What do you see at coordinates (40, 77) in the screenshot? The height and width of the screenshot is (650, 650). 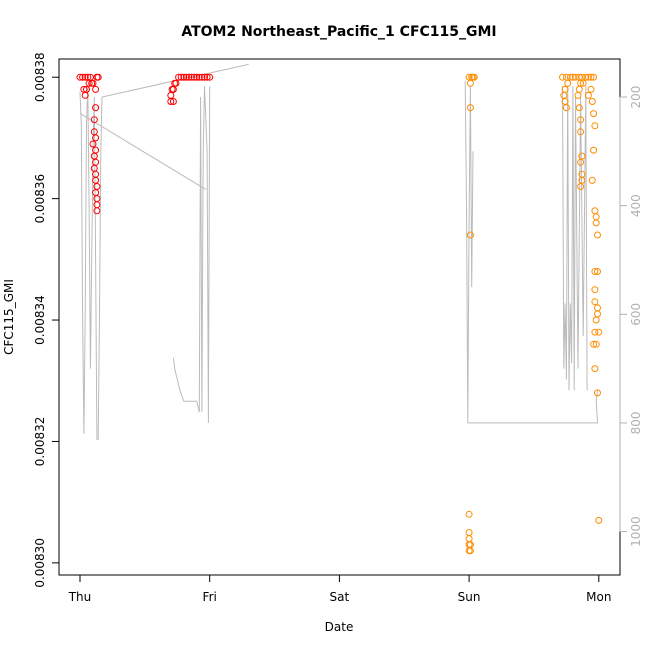 I see `y-tick-label: 0.00838` at bounding box center [40, 77].